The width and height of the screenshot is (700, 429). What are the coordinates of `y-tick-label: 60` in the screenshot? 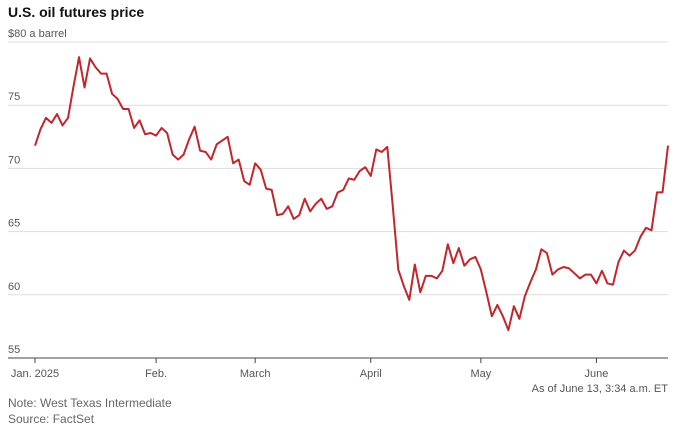 It's located at (14, 287).